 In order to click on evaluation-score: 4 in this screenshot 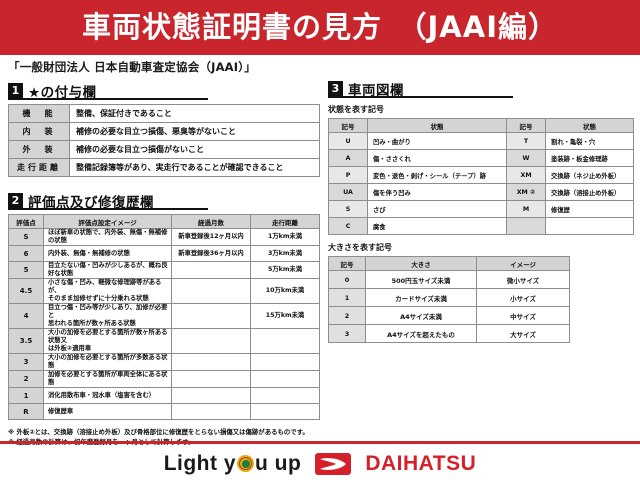, I will do `click(26, 316)`.